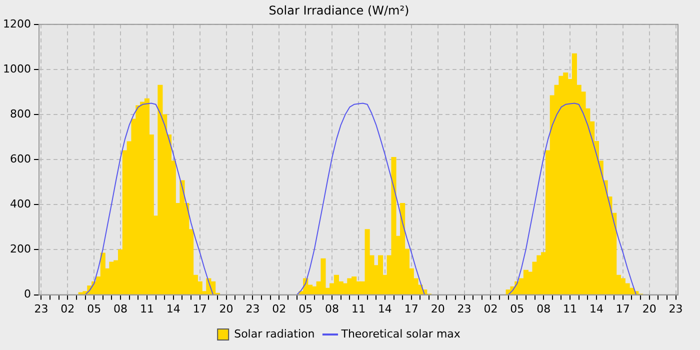 The height and width of the screenshot is (350, 700). I want to click on y-tick-label: 800, so click(20, 113).